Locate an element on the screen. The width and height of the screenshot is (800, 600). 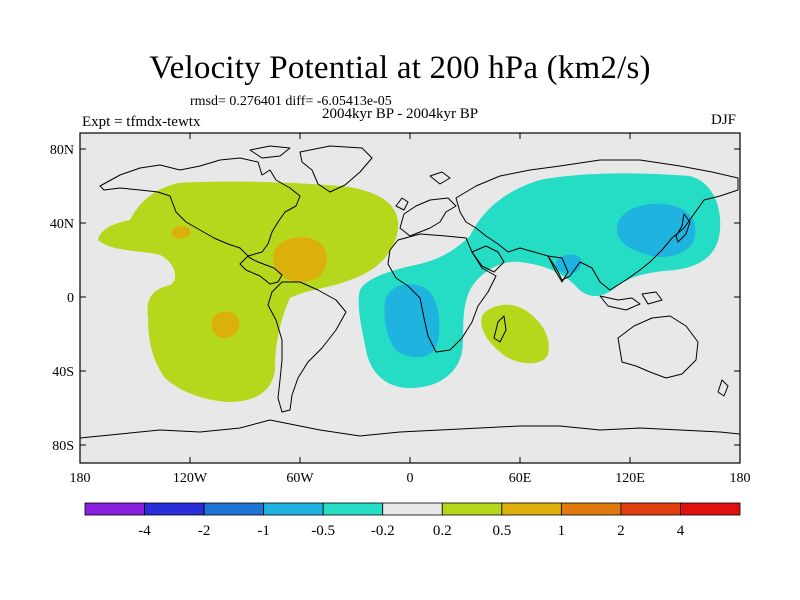
region-americas-positive is located at coordinates (248, 291).